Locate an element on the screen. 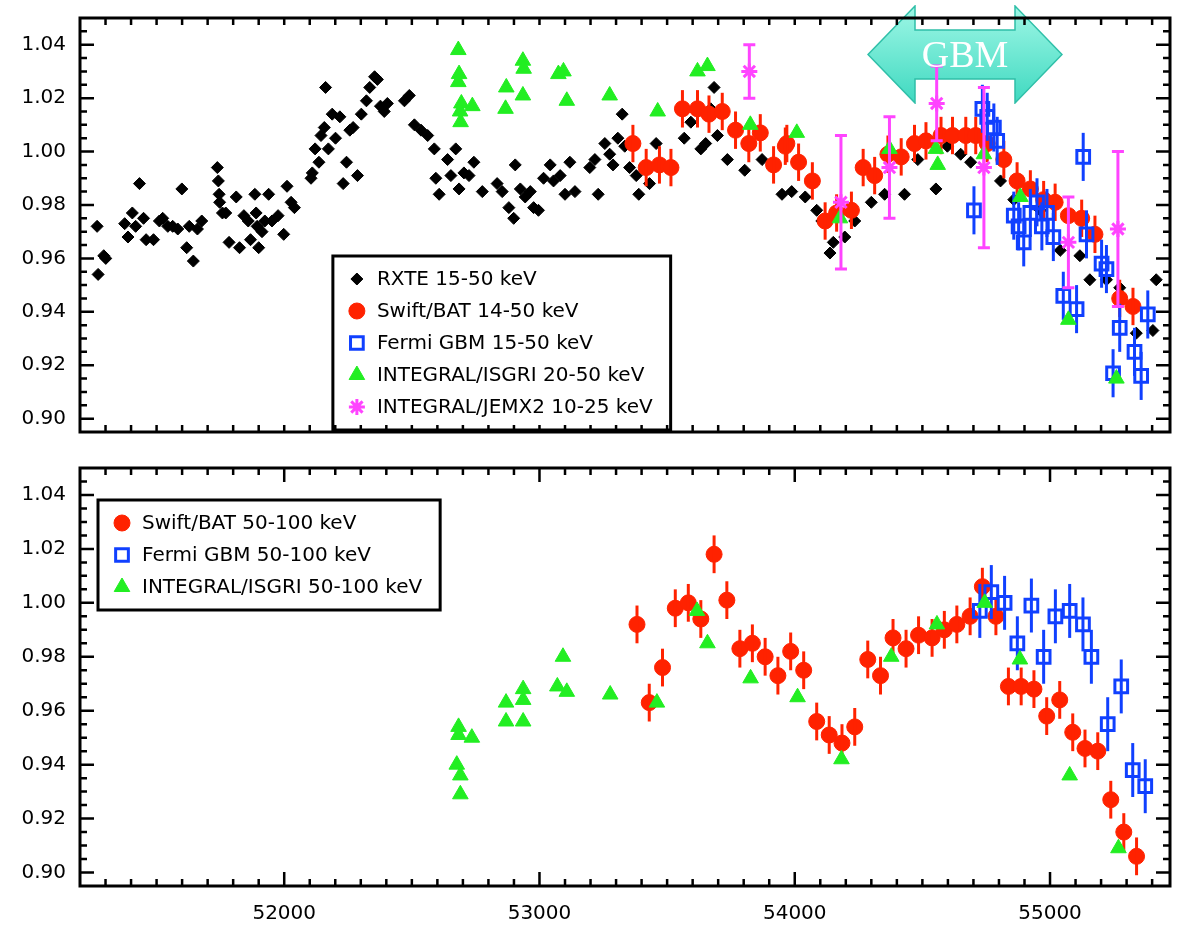  legend-label: INTEGRAL/ISGRI 20-50 keV is located at coordinates (510, 374).